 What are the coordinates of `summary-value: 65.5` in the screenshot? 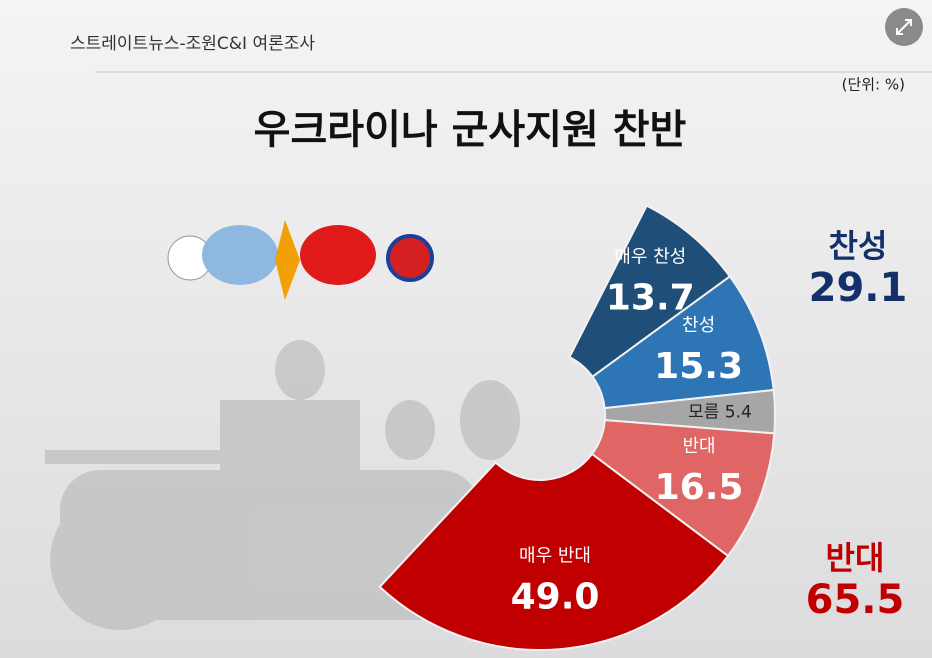 It's located at (855, 600).